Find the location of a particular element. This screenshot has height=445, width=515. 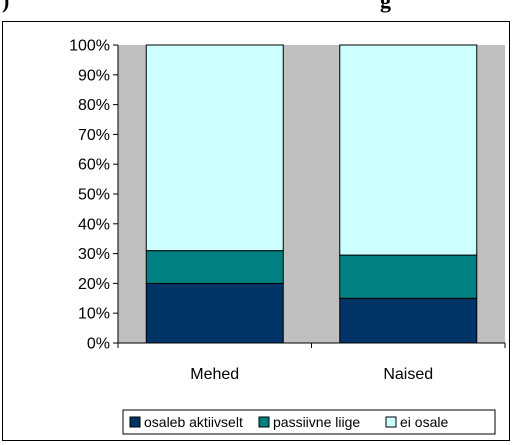

y-tick-label: 40% is located at coordinates (94, 224).